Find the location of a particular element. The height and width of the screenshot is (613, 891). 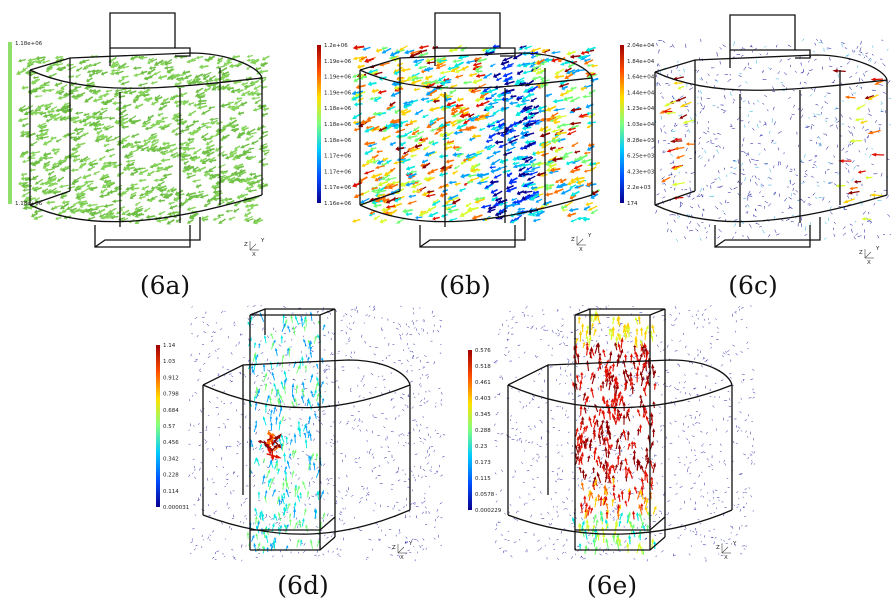

caption-6e: (6e) is located at coordinates (612, 585).